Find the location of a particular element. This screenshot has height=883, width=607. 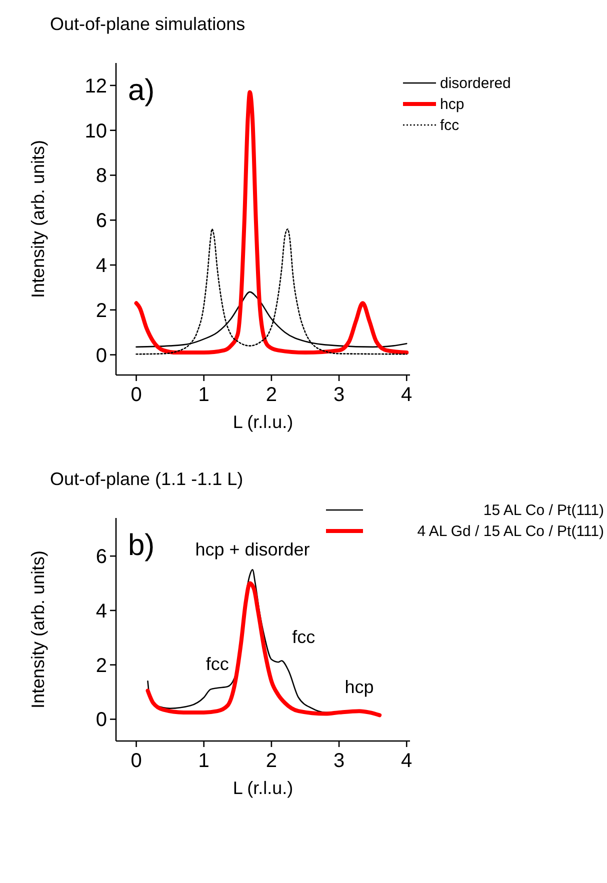

y-tick-label: 12 is located at coordinates (95, 86).